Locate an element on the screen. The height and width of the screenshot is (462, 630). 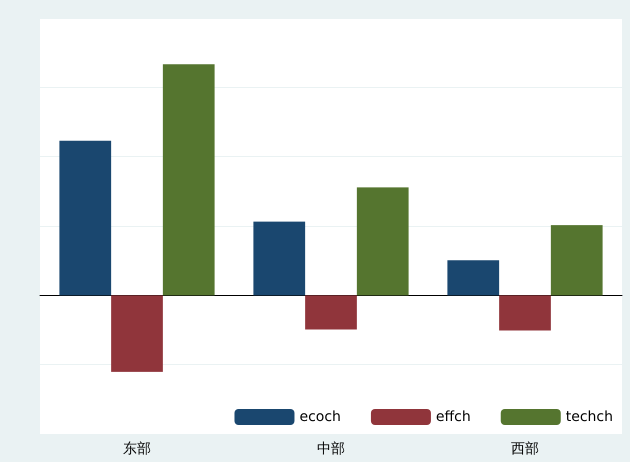
x-tick-label: 中部 is located at coordinates (331, 449).